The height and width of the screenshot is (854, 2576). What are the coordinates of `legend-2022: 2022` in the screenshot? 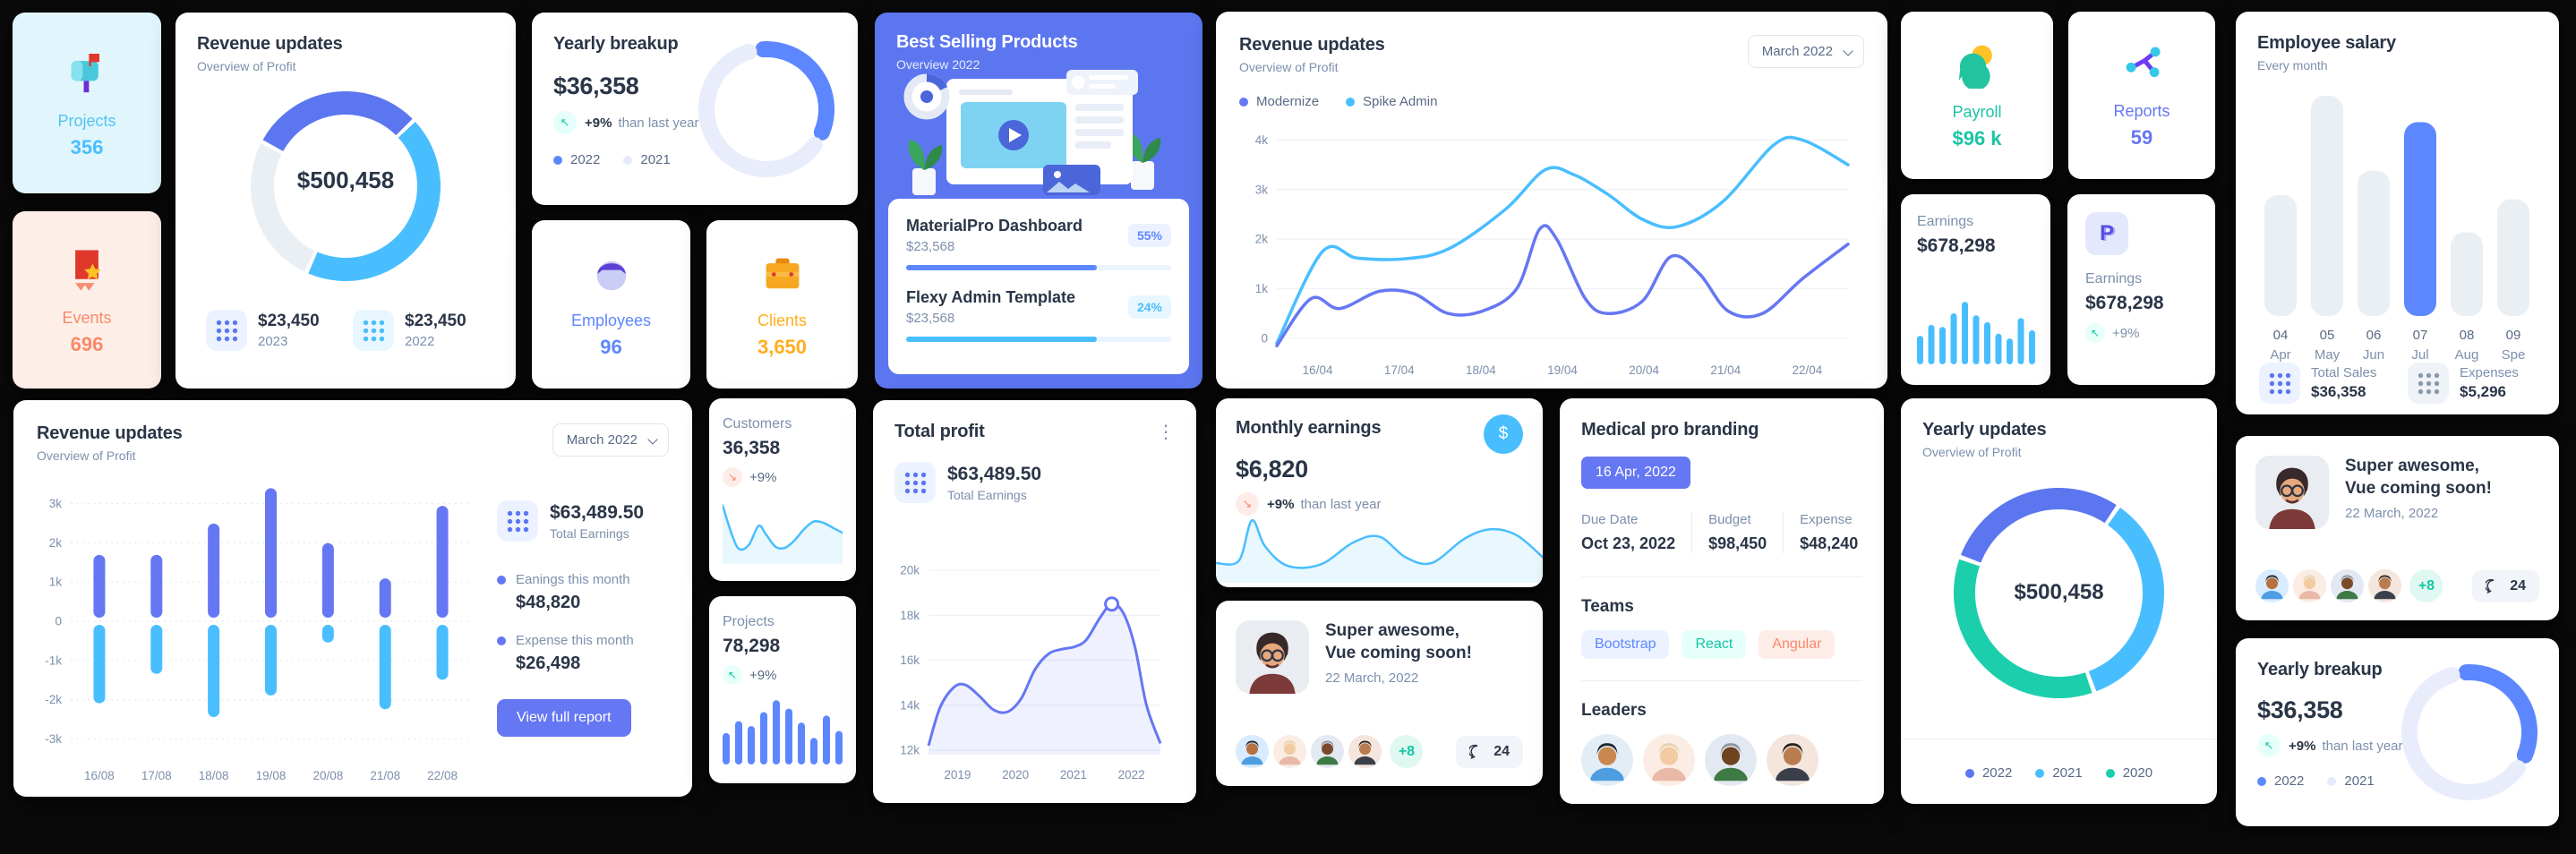 It's located at (2280, 781).